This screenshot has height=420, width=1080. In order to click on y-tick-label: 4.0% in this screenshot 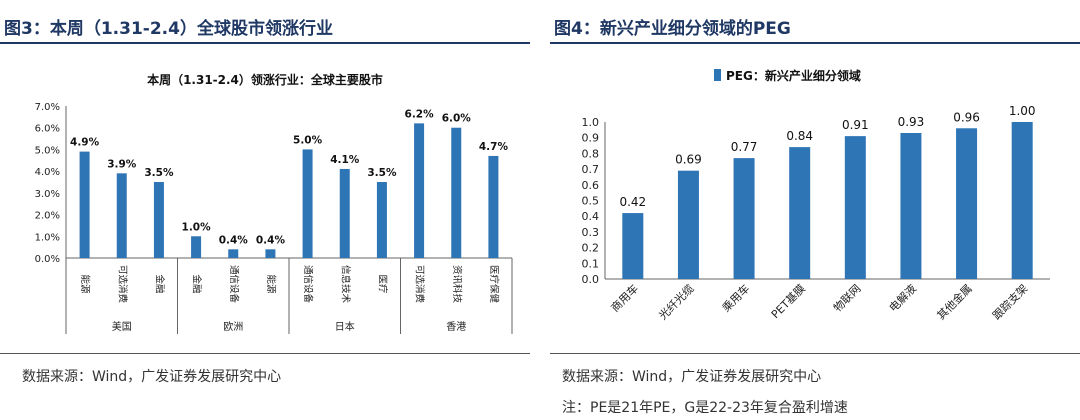, I will do `click(47, 172)`.